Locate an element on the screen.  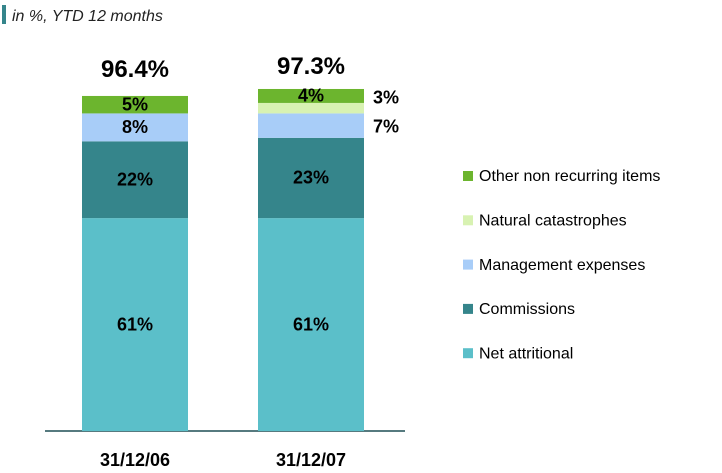
data-label: 8% is located at coordinates (135, 127).